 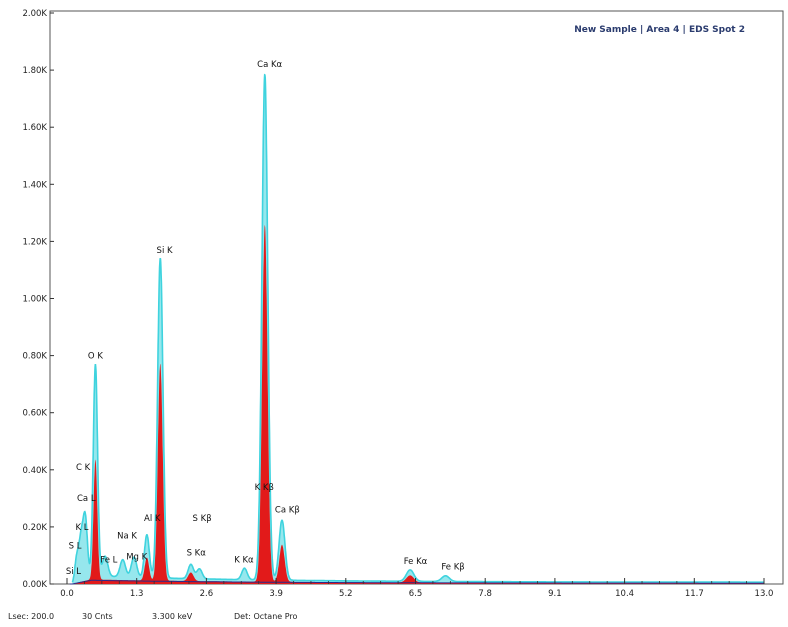 What do you see at coordinates (287, 511) in the screenshot?
I see `peak-label: Ca Kβ` at bounding box center [287, 511].